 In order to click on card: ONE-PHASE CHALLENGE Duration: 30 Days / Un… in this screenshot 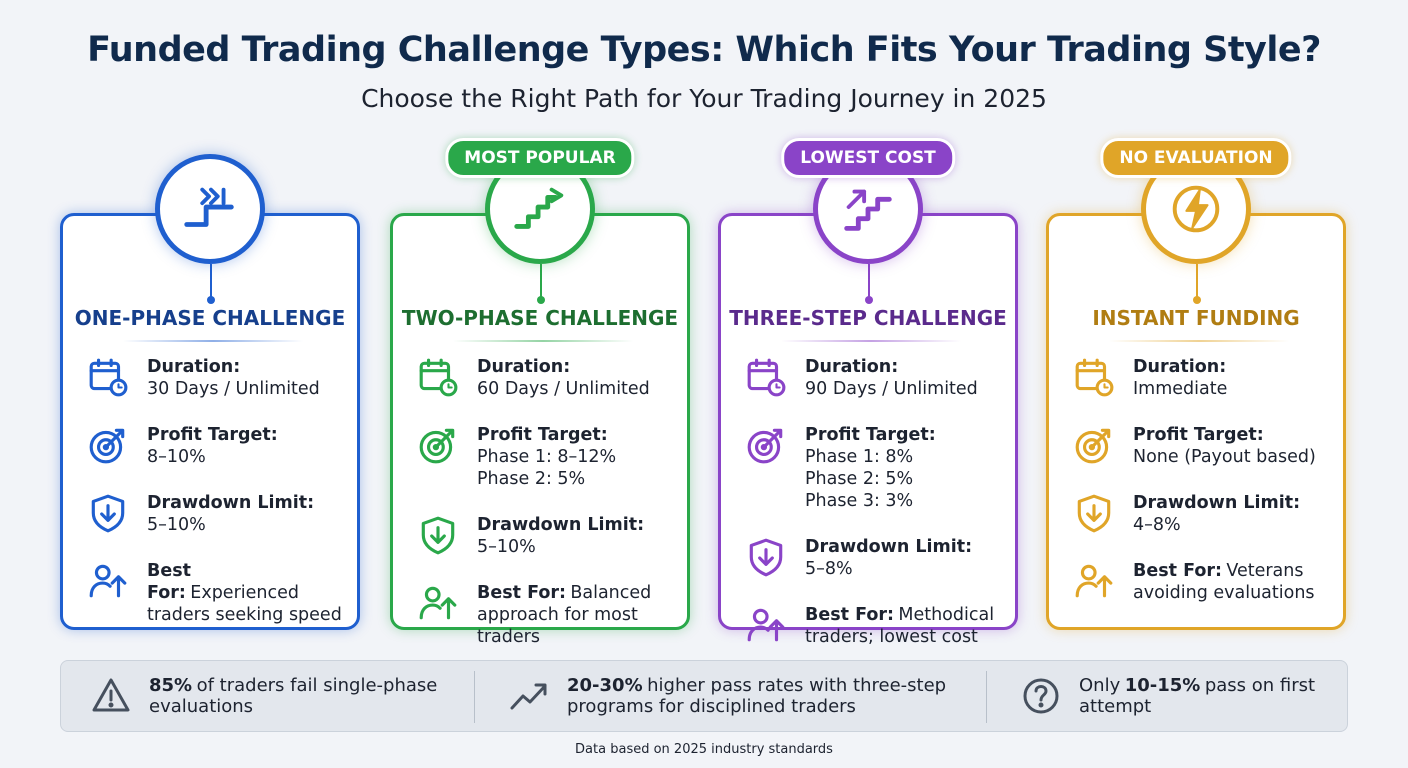, I will do `click(210, 392)`.